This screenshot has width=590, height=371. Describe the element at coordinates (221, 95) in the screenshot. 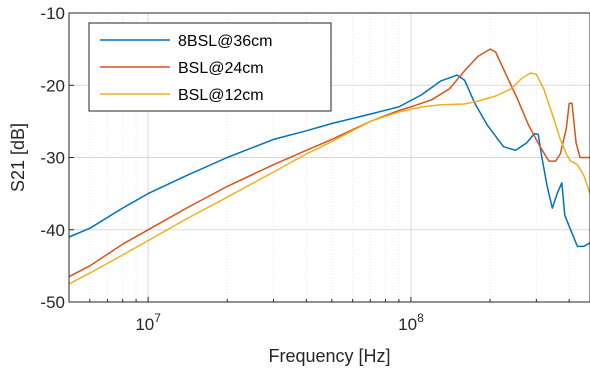

I see `legend-label-3: BSL@12cm` at that location.